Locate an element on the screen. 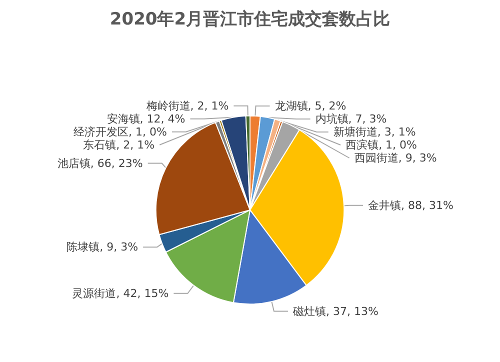 Image resolution: width=500 pixels, height=362 pixels. chart-title: 2020年2月晋江市住宅成交套数占比 is located at coordinates (250, 20).